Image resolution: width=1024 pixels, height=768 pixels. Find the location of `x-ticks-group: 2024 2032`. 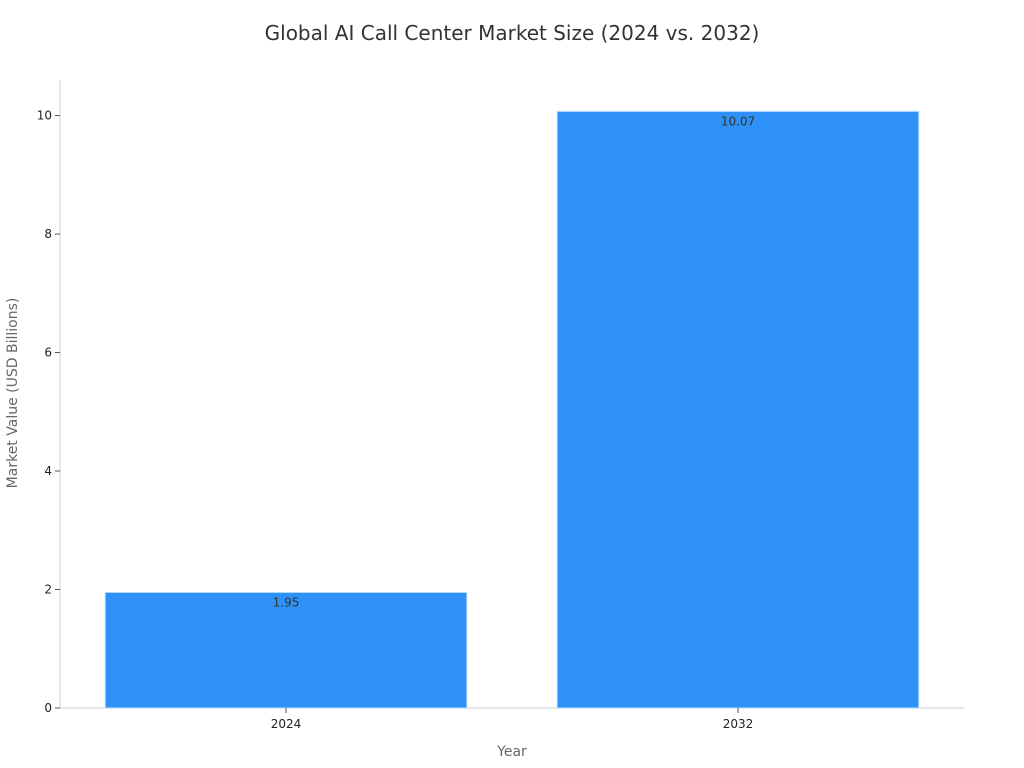

x-ticks-group: 2024 2032 is located at coordinates (512, 719).